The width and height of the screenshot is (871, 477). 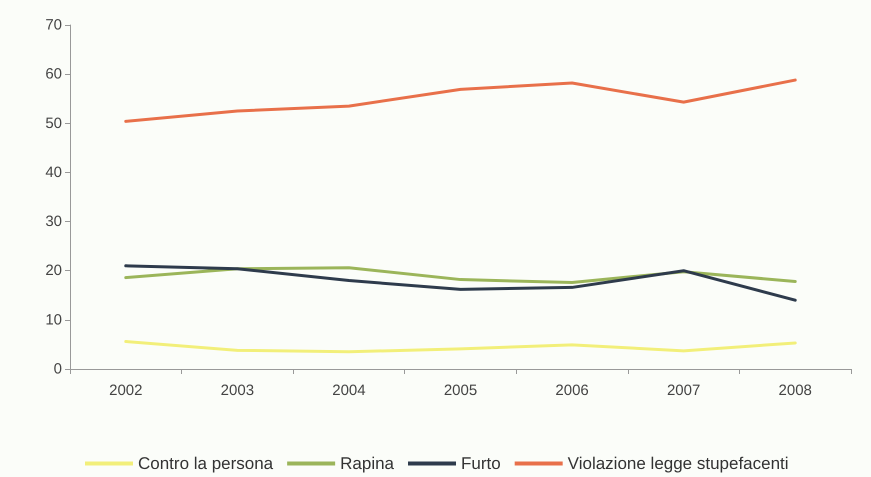 What do you see at coordinates (58, 369) in the screenshot?
I see `y-tick-label: 0` at bounding box center [58, 369].